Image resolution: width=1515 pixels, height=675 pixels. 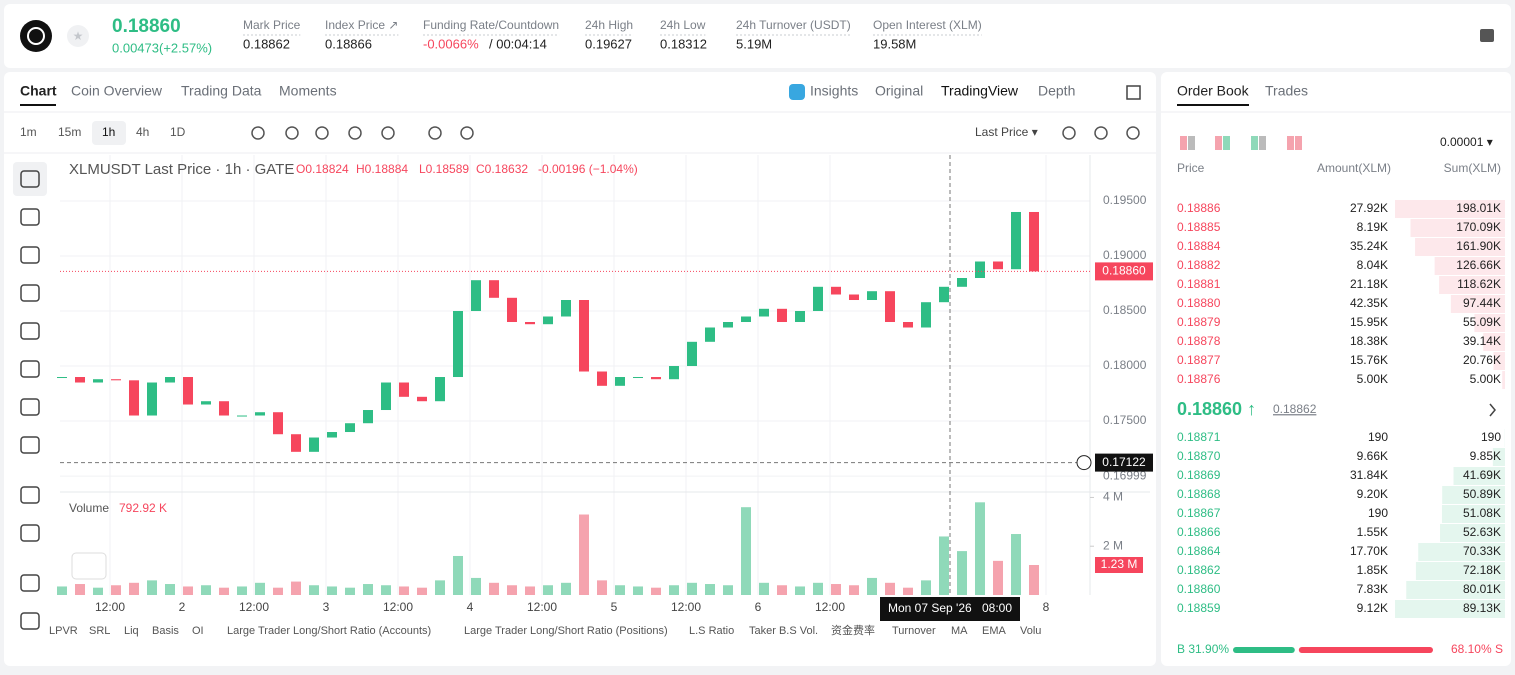 What do you see at coordinates (1203, 649) in the screenshot?
I see `buy-ratio: B 31.90%` at bounding box center [1203, 649].